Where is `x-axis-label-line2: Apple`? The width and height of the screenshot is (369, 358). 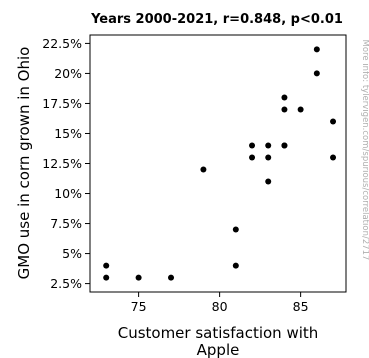 x-axis-label-line2: Apple is located at coordinates (218, 349).